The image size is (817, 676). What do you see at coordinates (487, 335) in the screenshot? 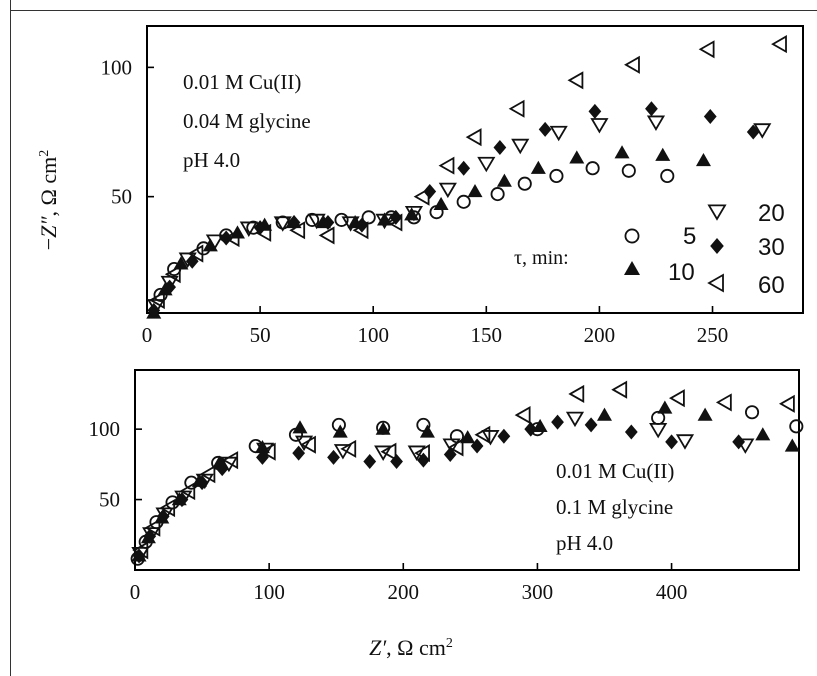
I see `top-x-tick-label: 150` at bounding box center [487, 335].